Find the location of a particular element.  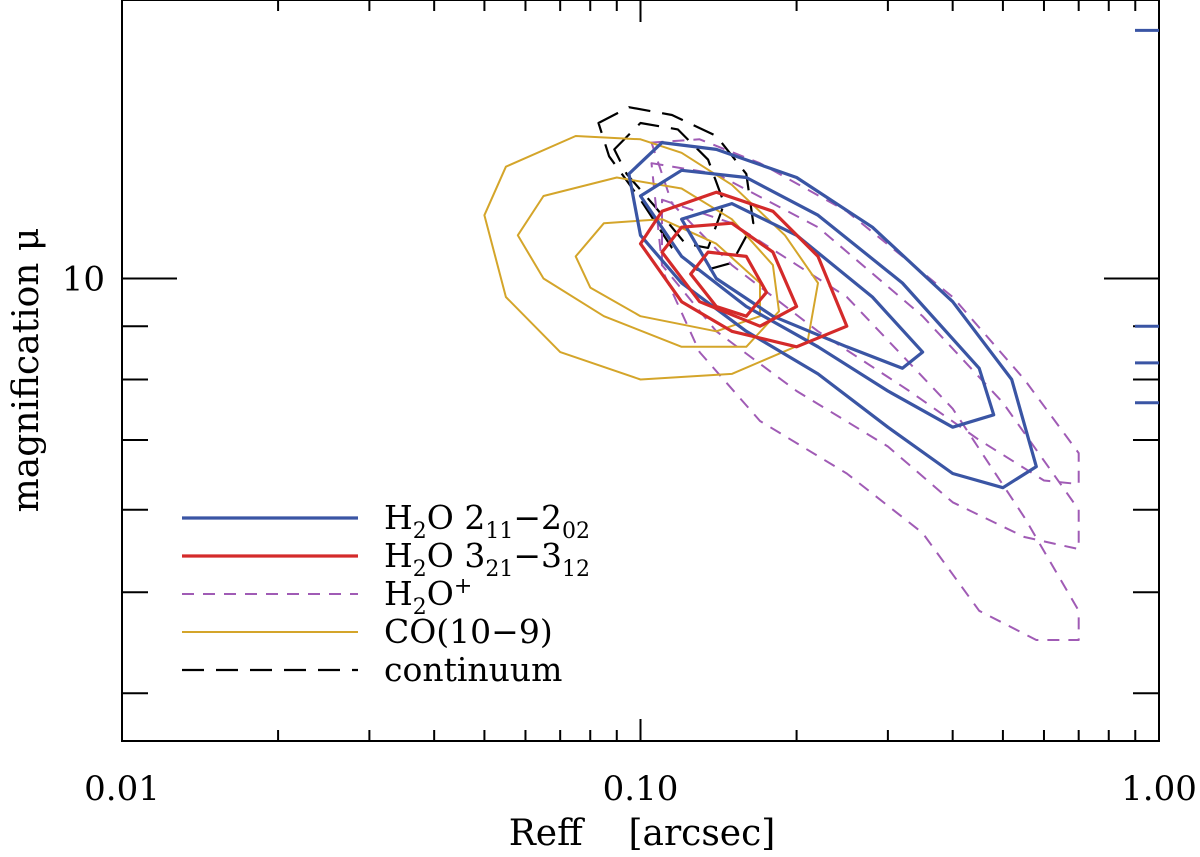

x-tick-label: 0.01 is located at coordinates (122, 789).